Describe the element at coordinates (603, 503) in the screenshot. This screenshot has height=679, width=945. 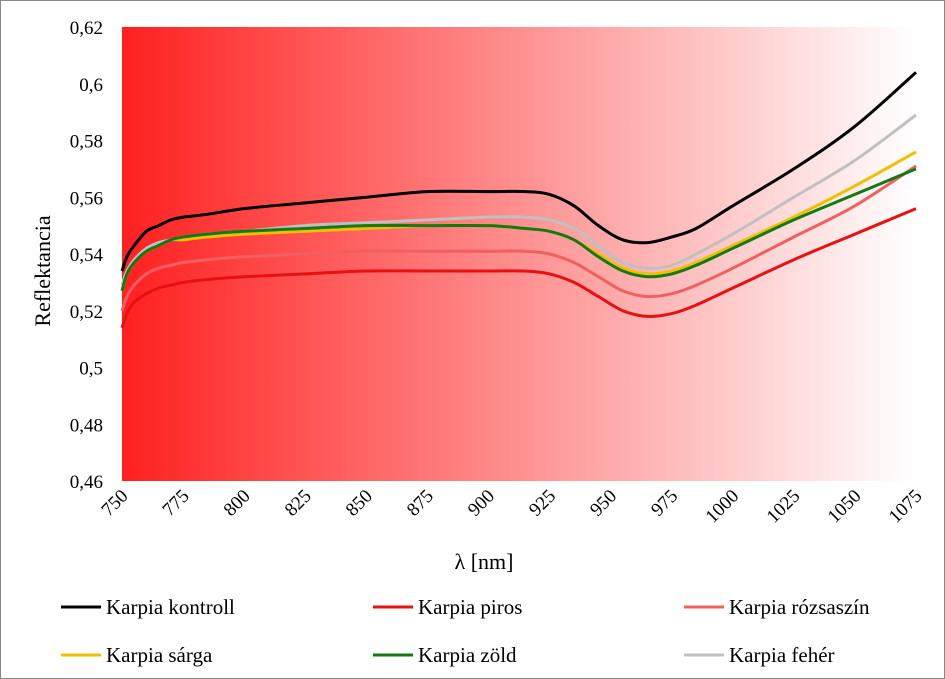
I see `x-tick-label: 950` at that location.